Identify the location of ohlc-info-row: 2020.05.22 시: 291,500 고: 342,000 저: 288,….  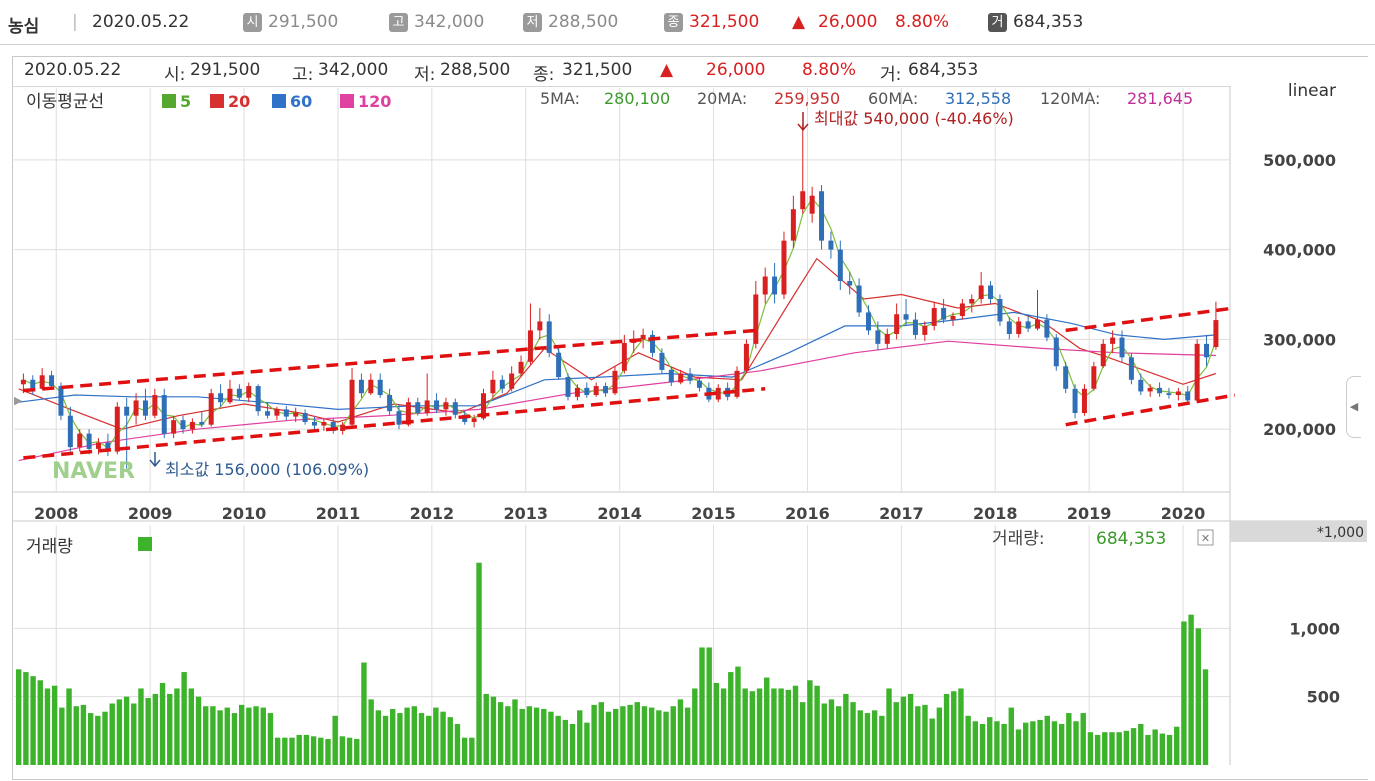
(621, 71).